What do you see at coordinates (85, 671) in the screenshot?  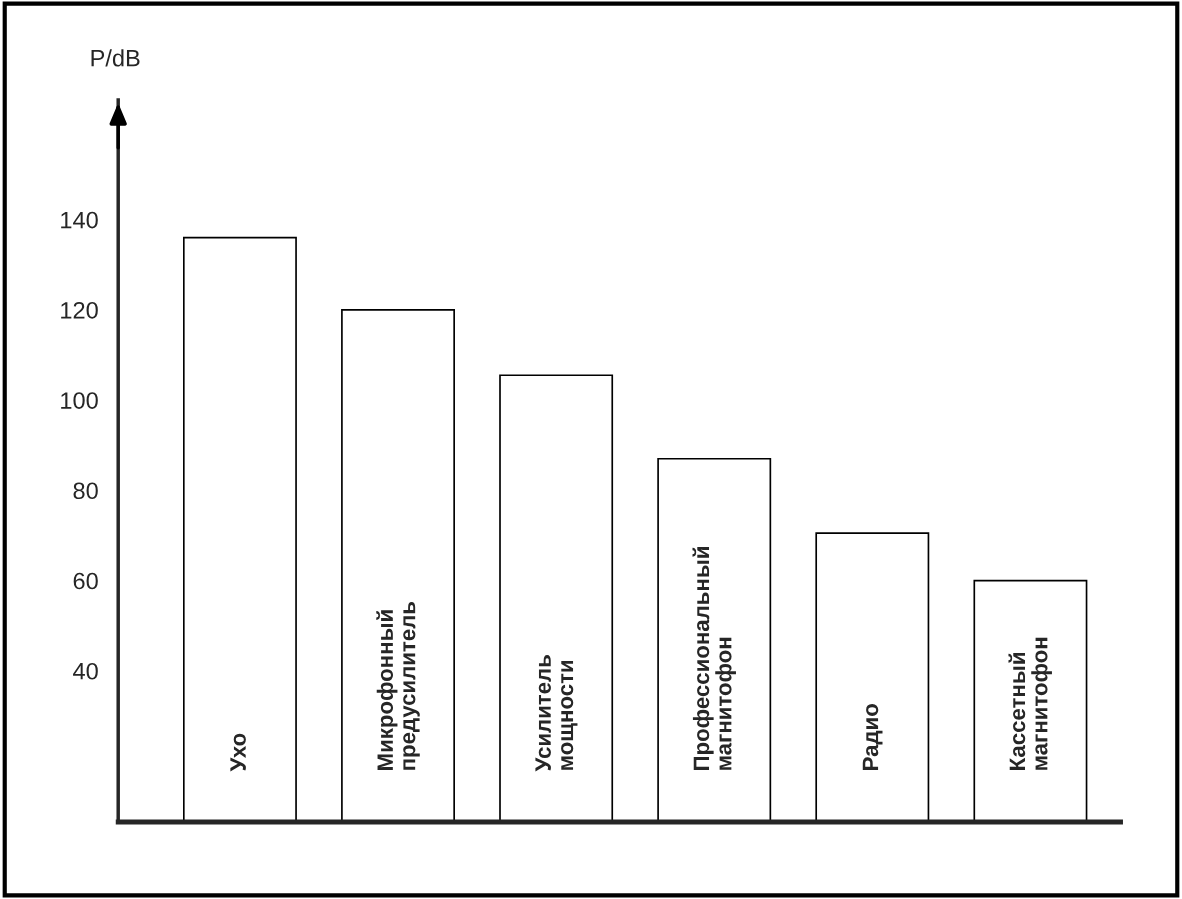 I see `y-tick-label: 40` at bounding box center [85, 671].